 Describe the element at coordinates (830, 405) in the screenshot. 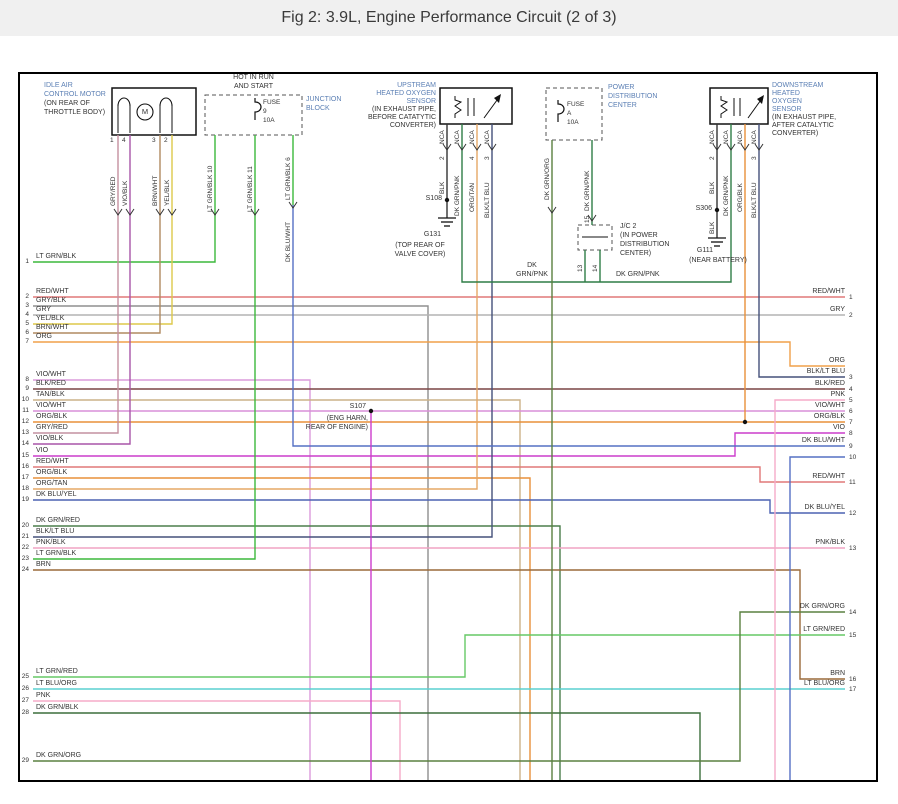

I see `right-wire-label: VIO/WHT` at that location.